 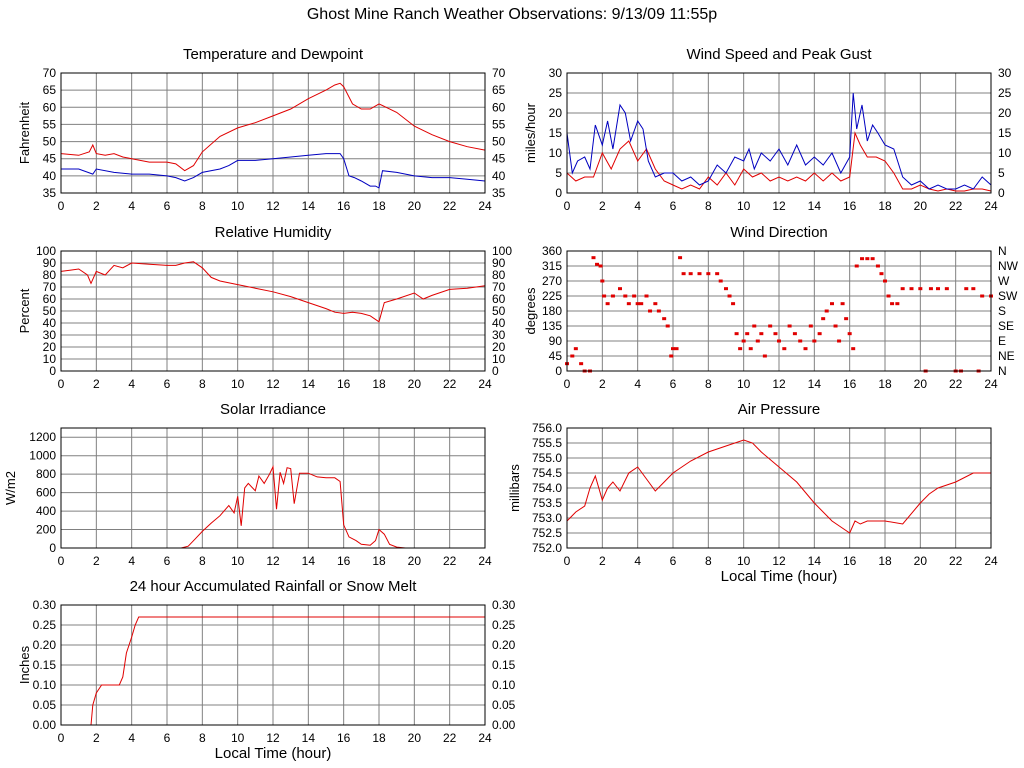 What do you see at coordinates (556, 153) in the screenshot?
I see `y-tick-label: 10` at bounding box center [556, 153].